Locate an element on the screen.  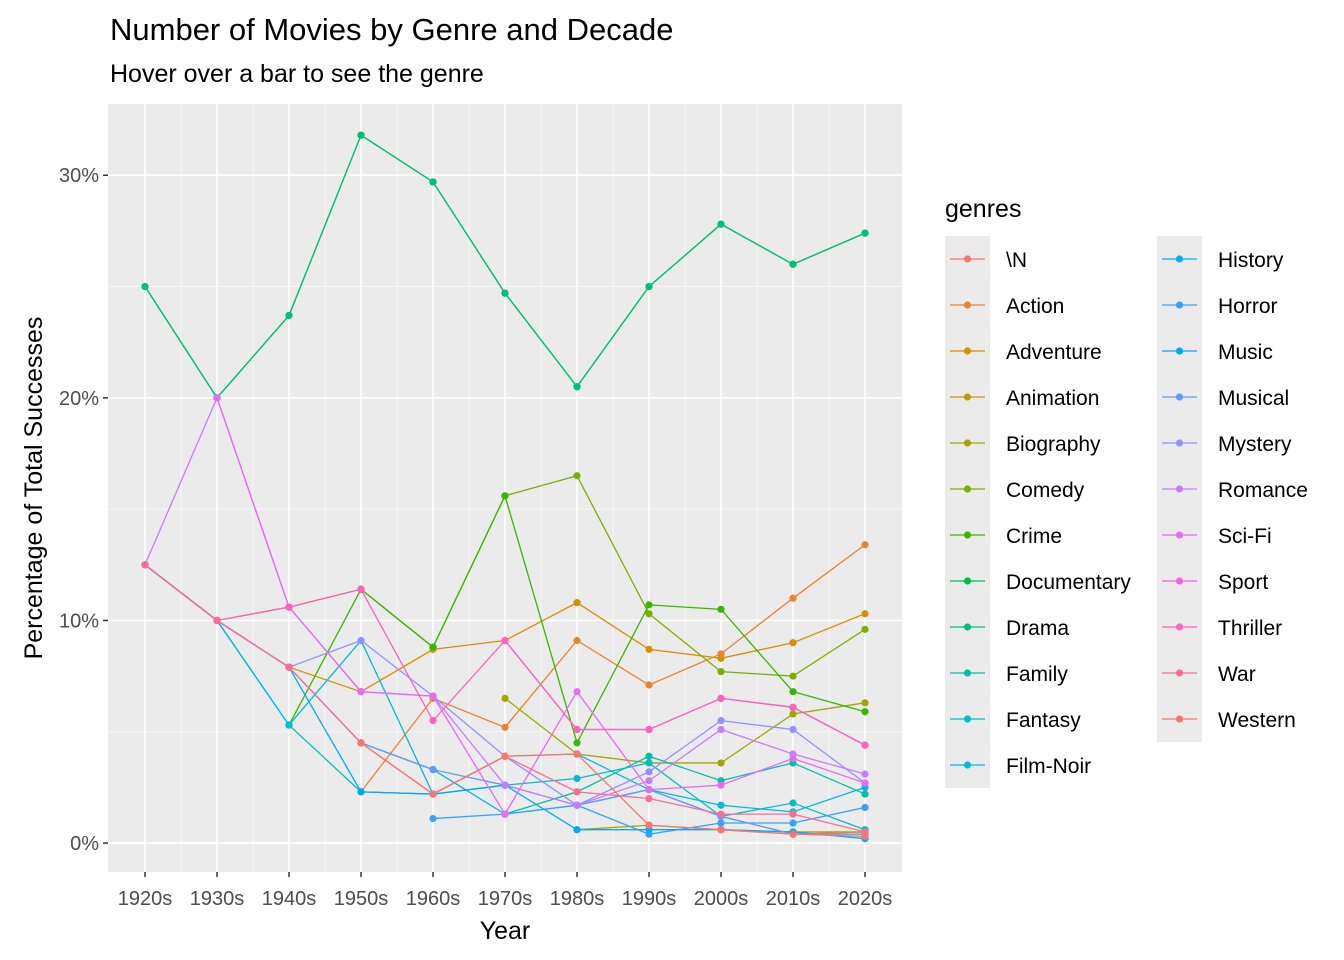
legend-item: Documentary is located at coordinates (1040, 582).